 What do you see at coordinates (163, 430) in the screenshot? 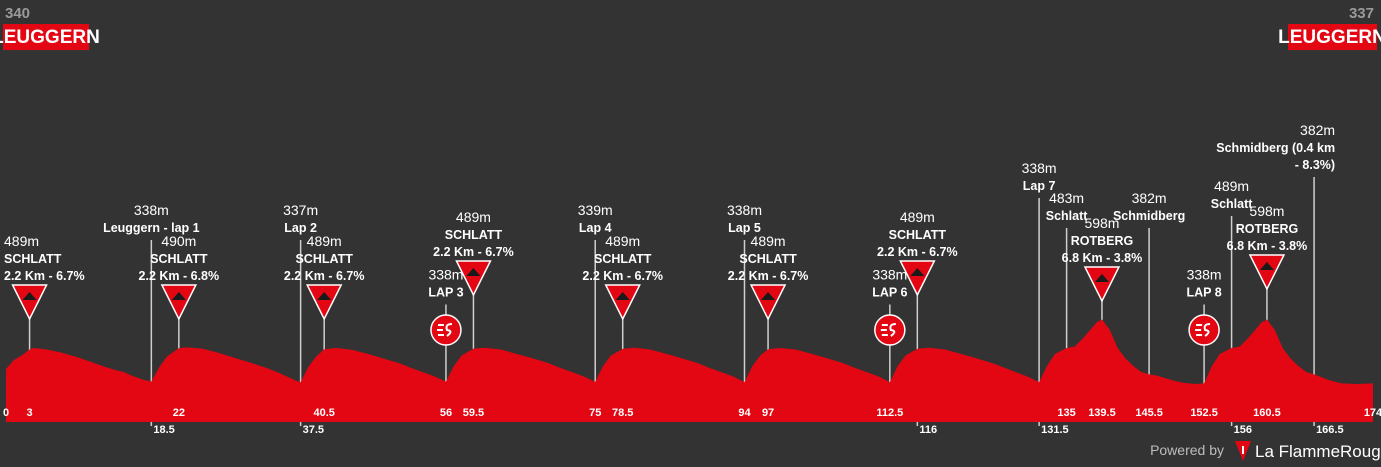
I see `km-tick-label: 18.5` at bounding box center [163, 430].